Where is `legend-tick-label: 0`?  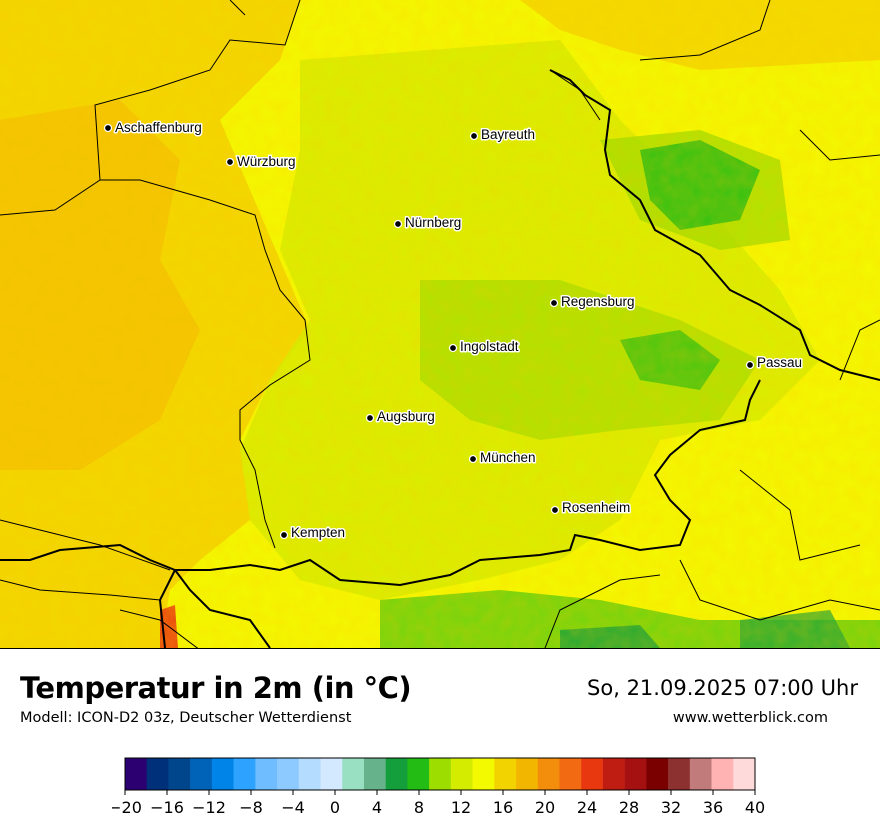 legend-tick-label: 0 is located at coordinates (335, 807).